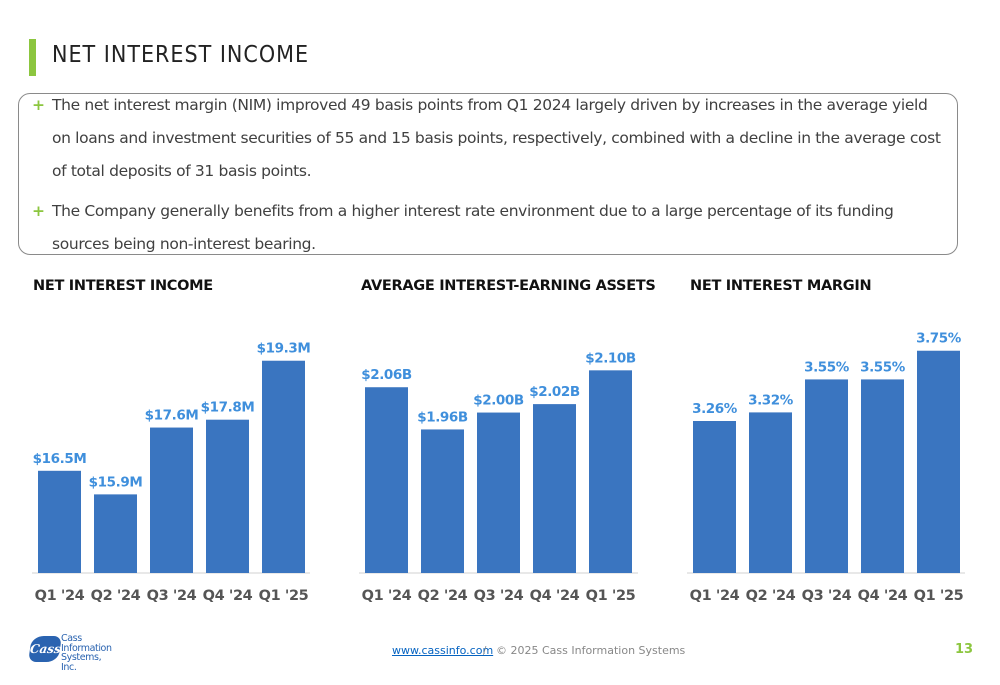 The width and height of the screenshot is (1000, 685). Describe the element at coordinates (964, 649) in the screenshot. I see `page-number: 13` at that location.